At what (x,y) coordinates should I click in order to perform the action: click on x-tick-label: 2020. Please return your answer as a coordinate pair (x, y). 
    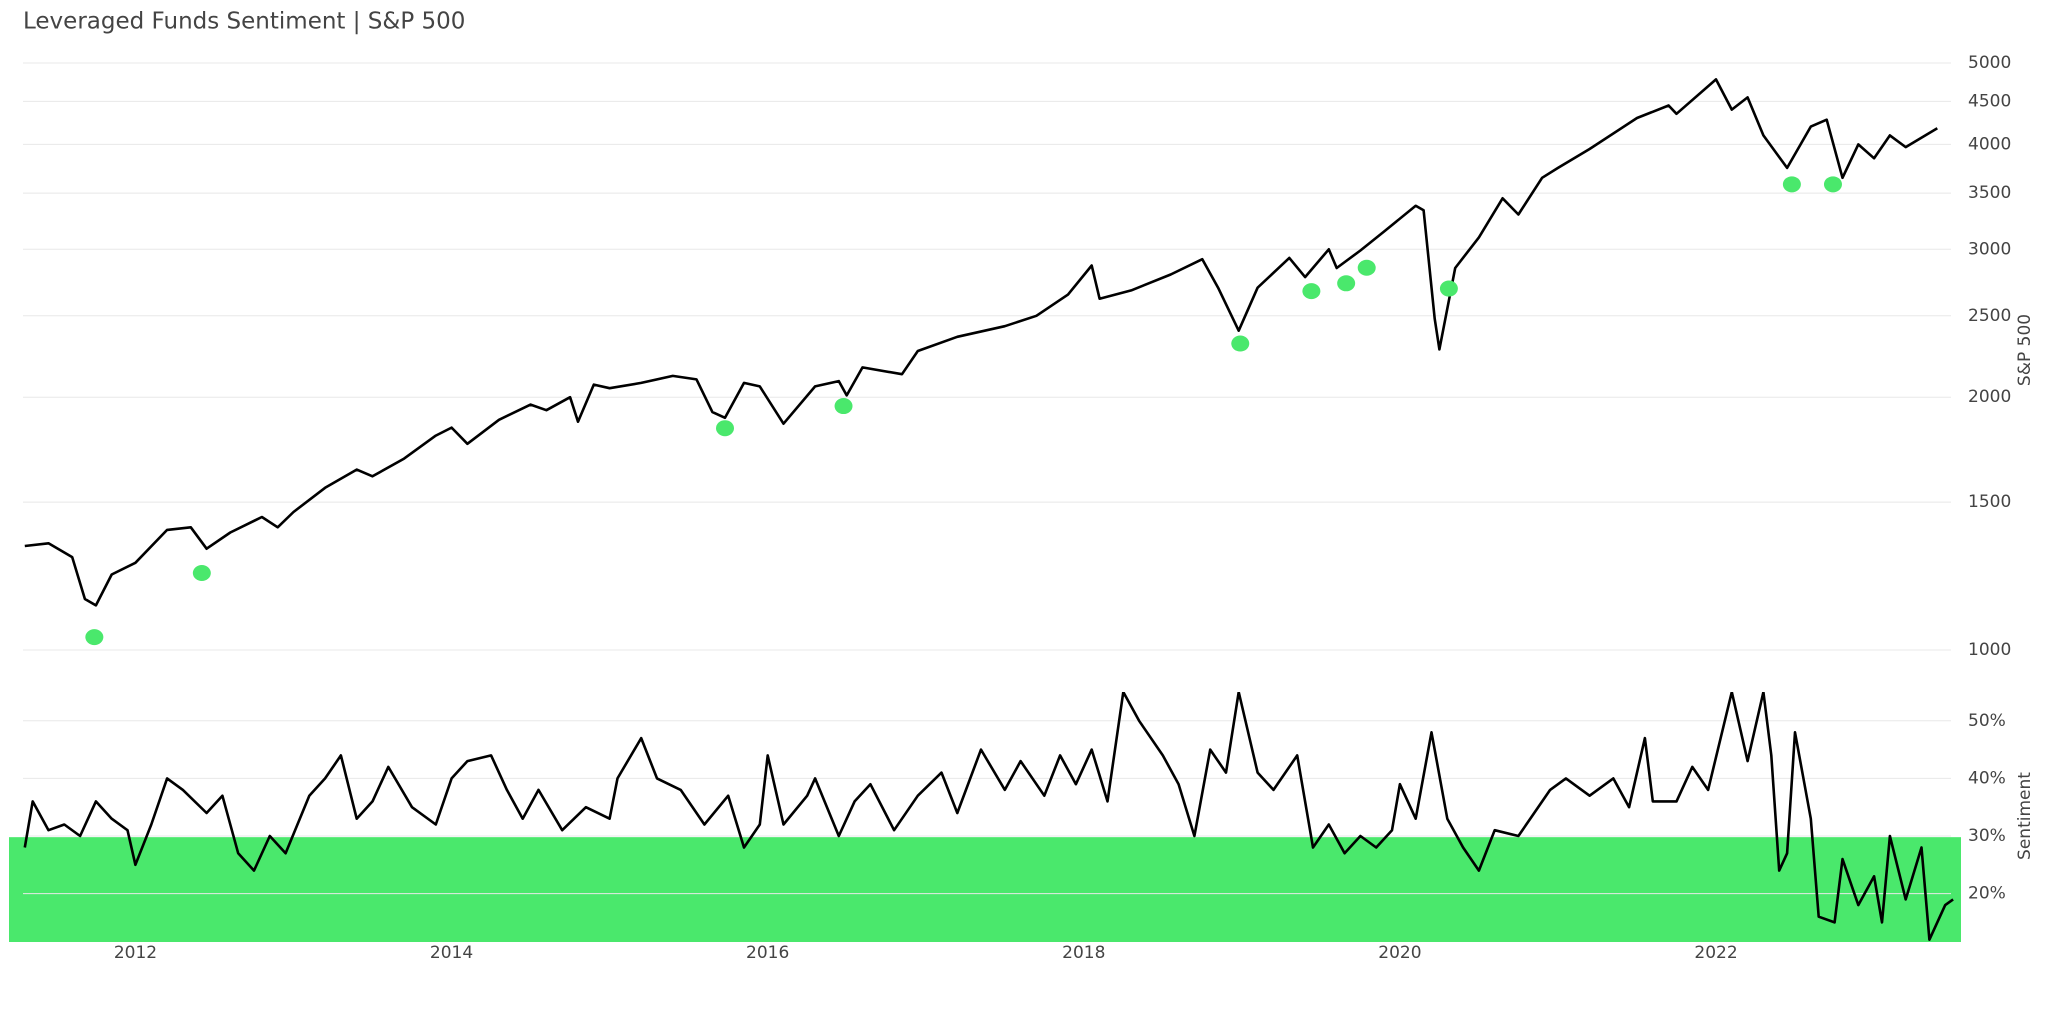
    Looking at the image, I should click on (1399, 953).